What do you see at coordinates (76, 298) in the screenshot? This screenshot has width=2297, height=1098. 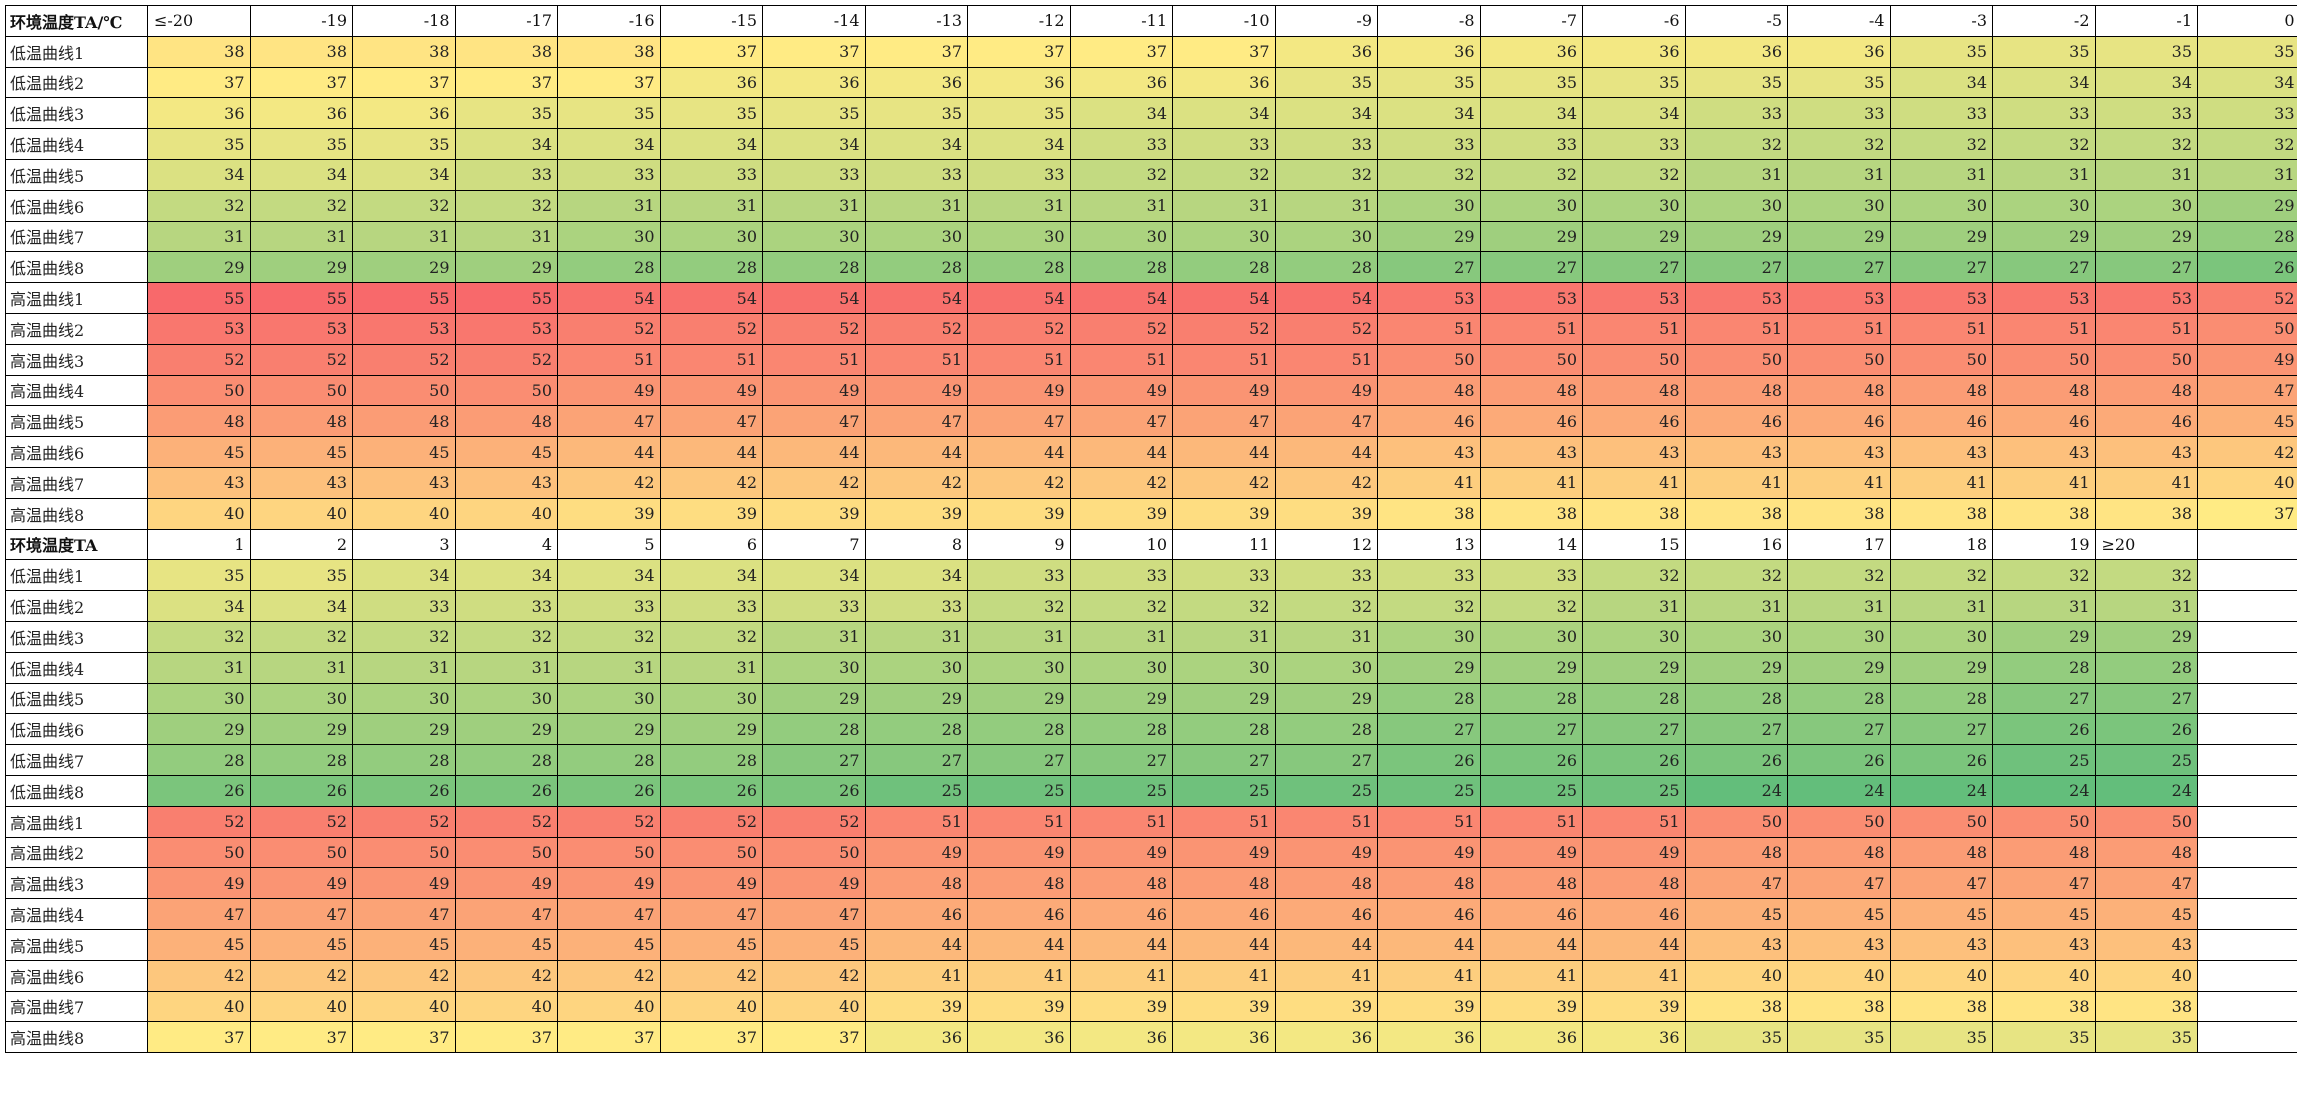 I see `row-label: 高温曲线1` at bounding box center [76, 298].